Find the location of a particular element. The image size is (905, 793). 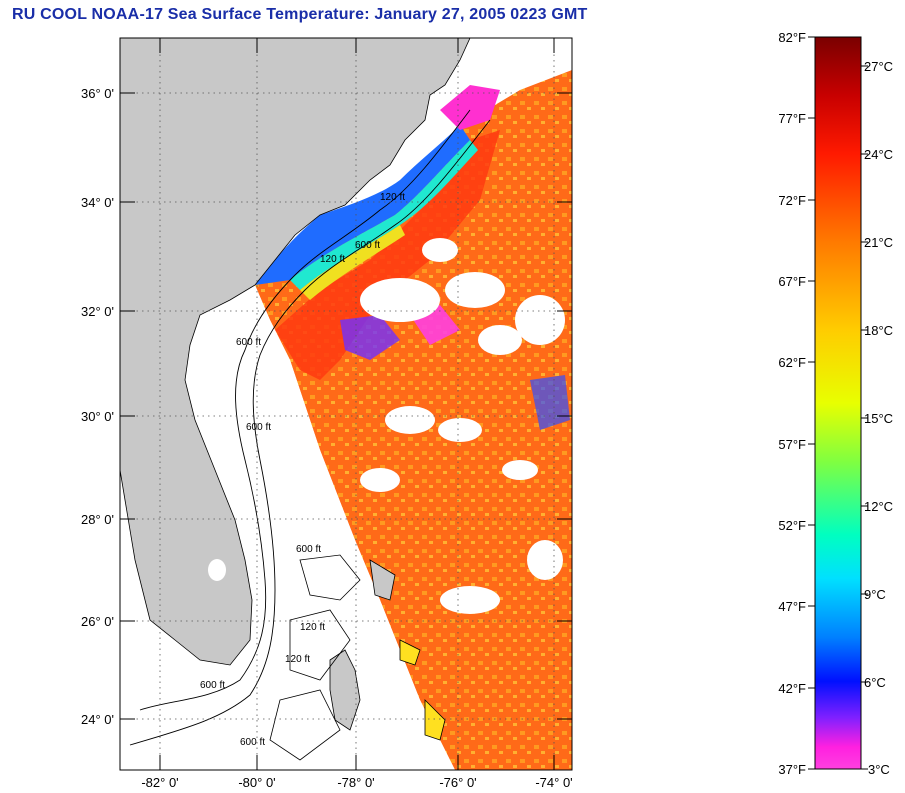

celsius-label: 24°C is located at coordinates (878, 154).